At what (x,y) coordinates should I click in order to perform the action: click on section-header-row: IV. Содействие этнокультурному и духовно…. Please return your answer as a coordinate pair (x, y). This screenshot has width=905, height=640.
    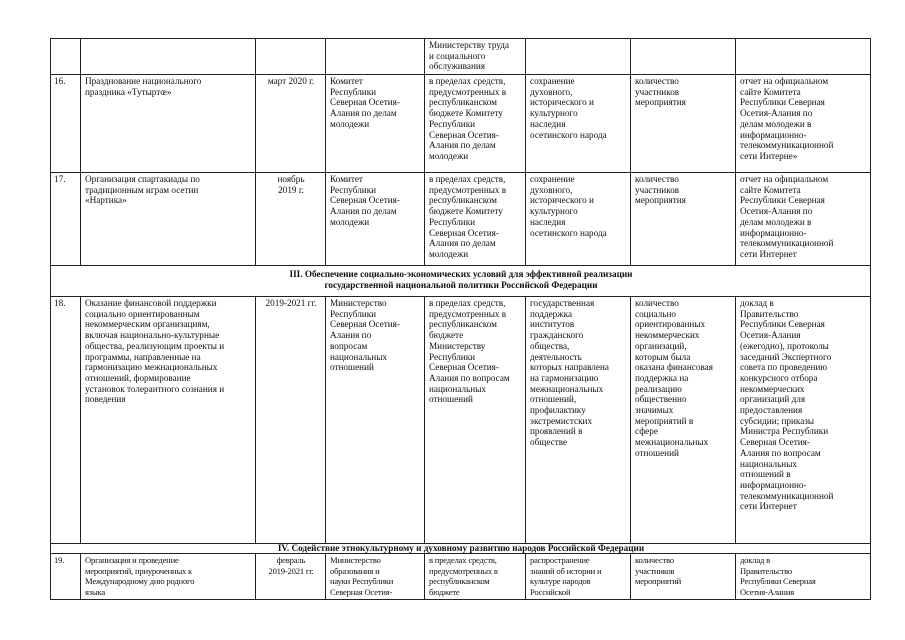
    Looking at the image, I should click on (460, 548).